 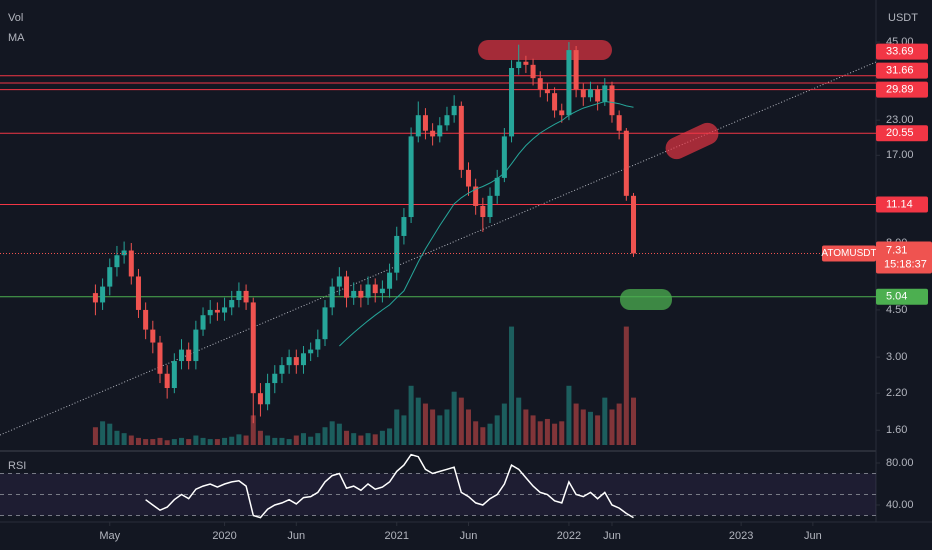 What do you see at coordinates (486, 223) in the screenshot?
I see `ma-line` at bounding box center [486, 223].